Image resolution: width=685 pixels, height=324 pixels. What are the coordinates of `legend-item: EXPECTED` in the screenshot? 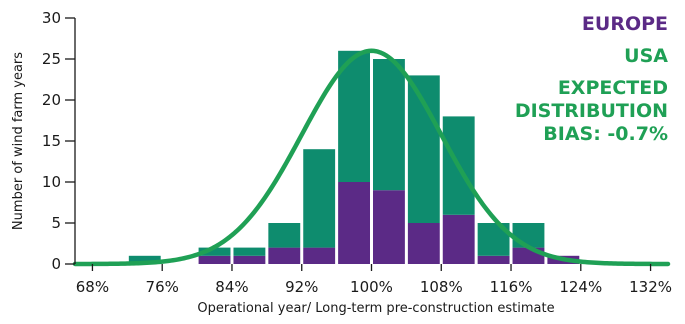 It's located at (613, 88).